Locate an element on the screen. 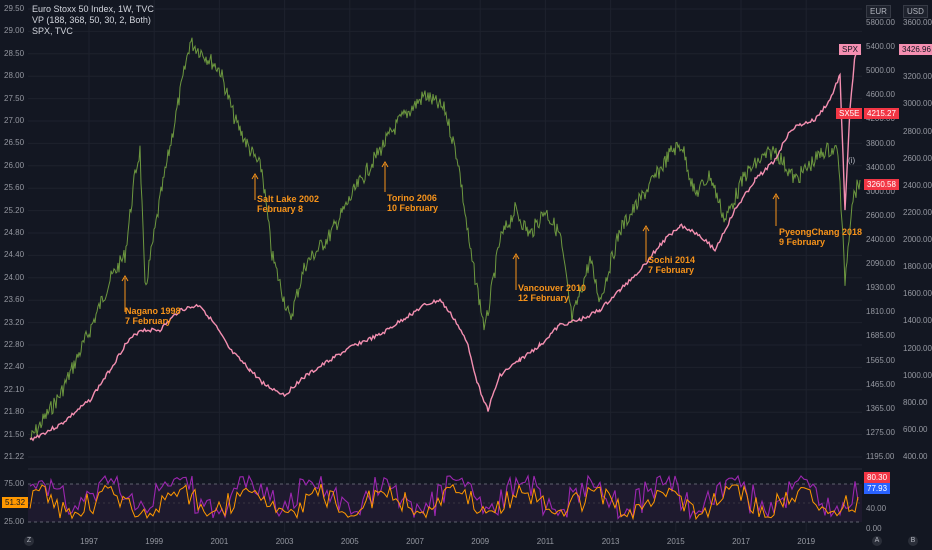  right-axis-tick: 400.00 is located at coordinates (915, 456).